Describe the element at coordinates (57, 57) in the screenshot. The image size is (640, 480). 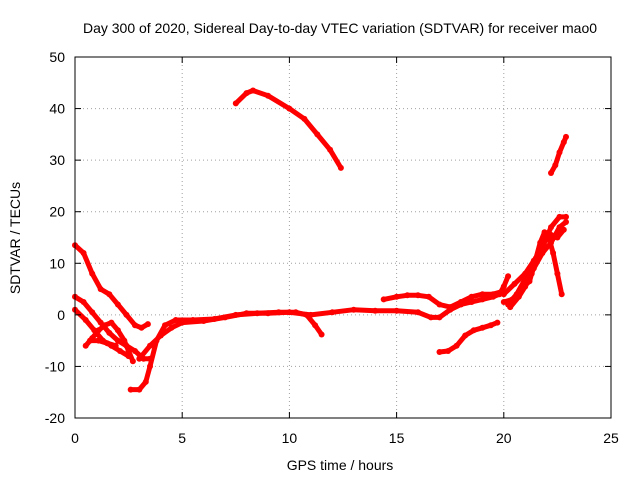
I see `y-tick-label: 50` at that location.